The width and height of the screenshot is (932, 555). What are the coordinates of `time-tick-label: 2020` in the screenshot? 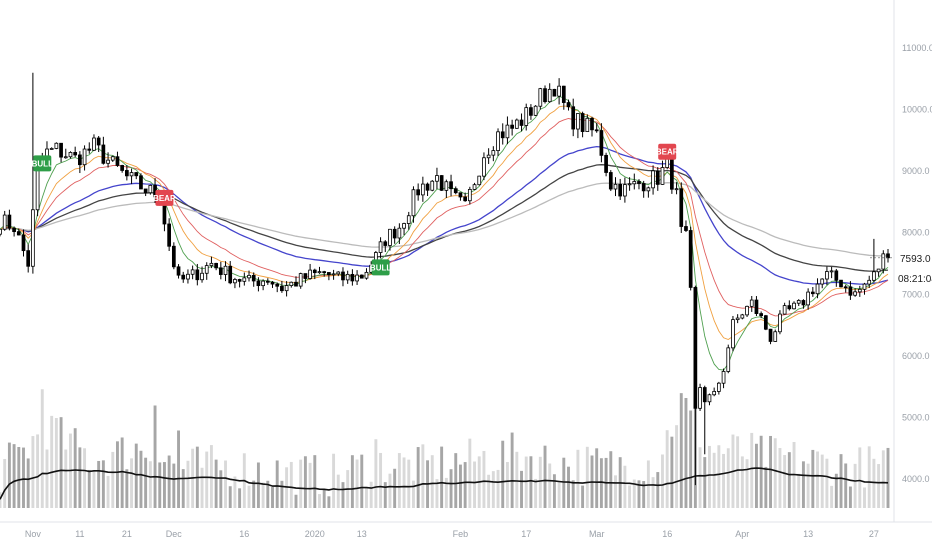 It's located at (315, 534).